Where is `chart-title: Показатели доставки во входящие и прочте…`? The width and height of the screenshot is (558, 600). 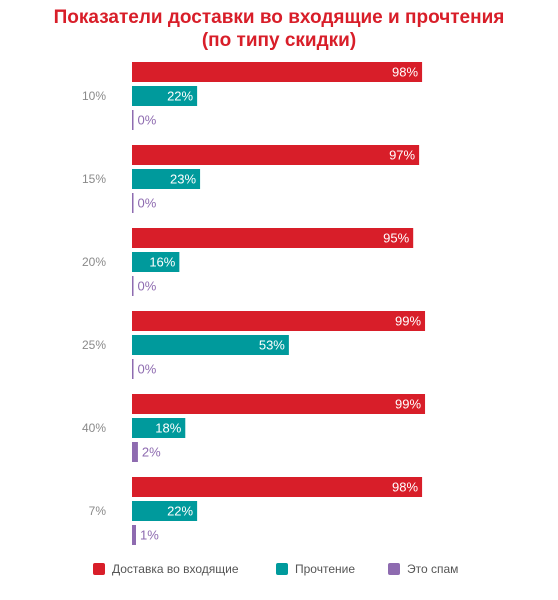
chart-title: Показатели доставки во входящие и прочте… is located at coordinates (279, 29).